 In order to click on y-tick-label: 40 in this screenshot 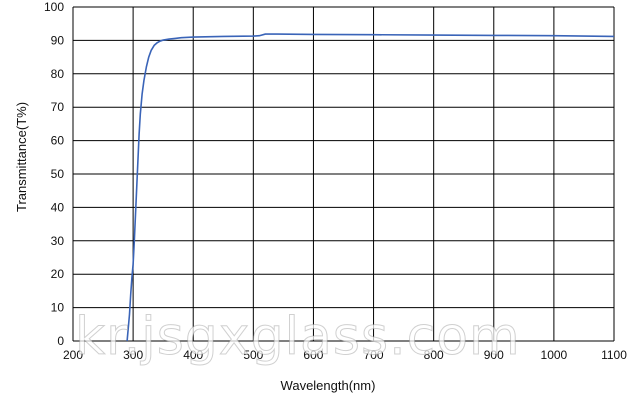, I will do `click(58, 207)`.